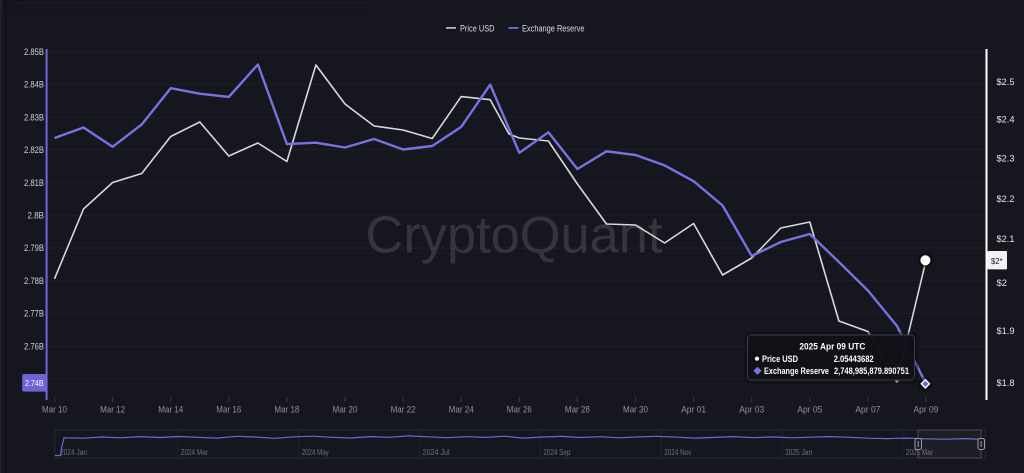  What do you see at coordinates (34, 248) in the screenshot?
I see `svg-text: 2.79B` at bounding box center [34, 248].